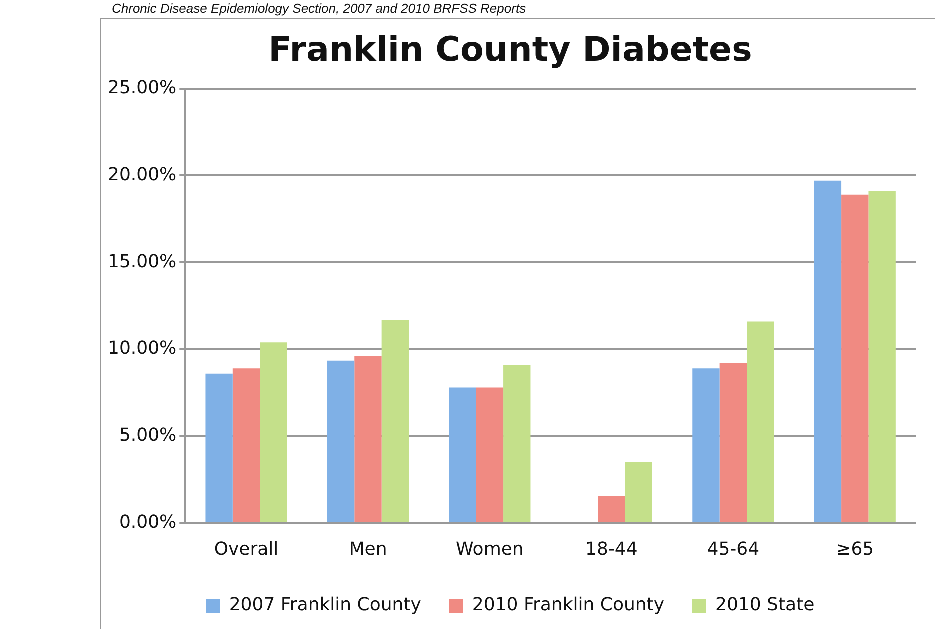 This screenshot has width=936, height=630. I want to click on x-tick-label: Men, so click(368, 549).